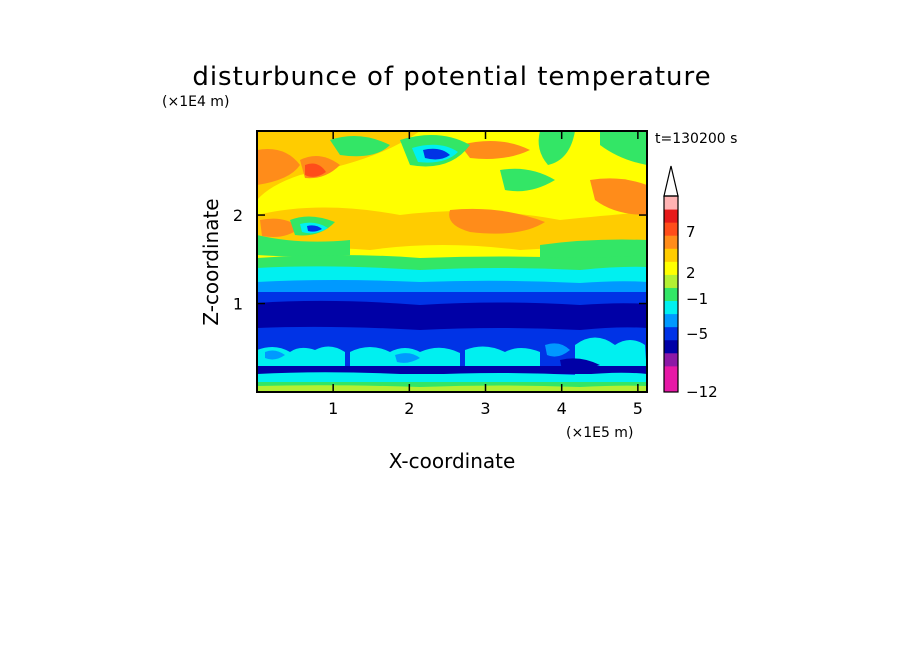 The height and width of the screenshot is (658, 904). I want to click on colorbar-label: −12, so click(702, 392).